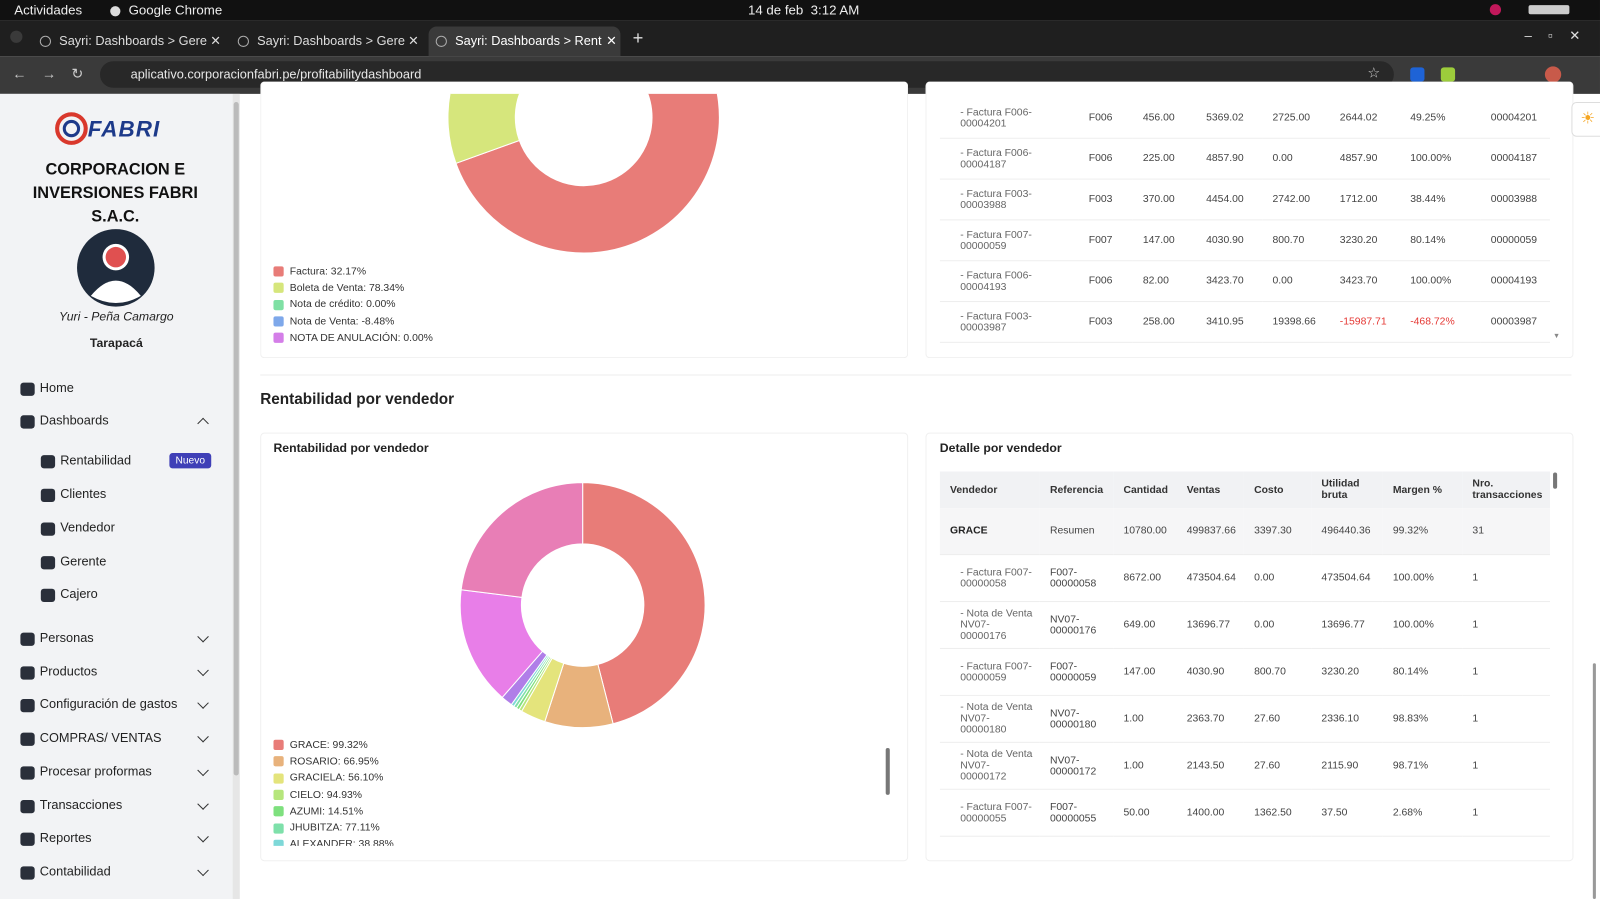  I want to click on header-cell: Costo, so click(1277, 490).